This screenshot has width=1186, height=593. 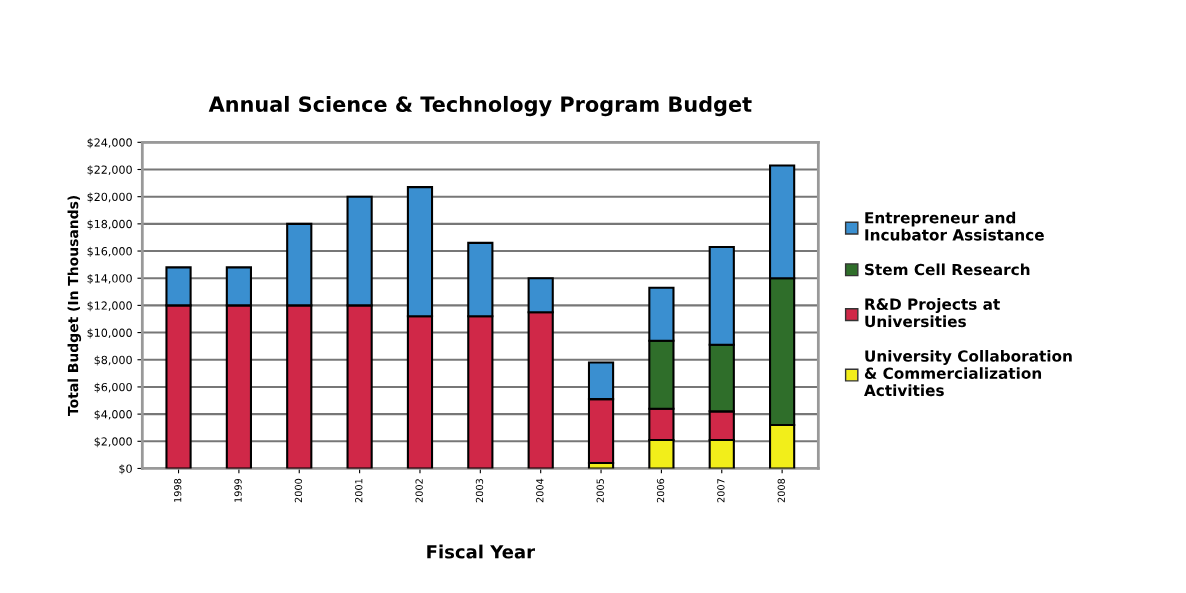 What do you see at coordinates (721, 491) in the screenshot?
I see `x-tick-label: 2007` at bounding box center [721, 491].